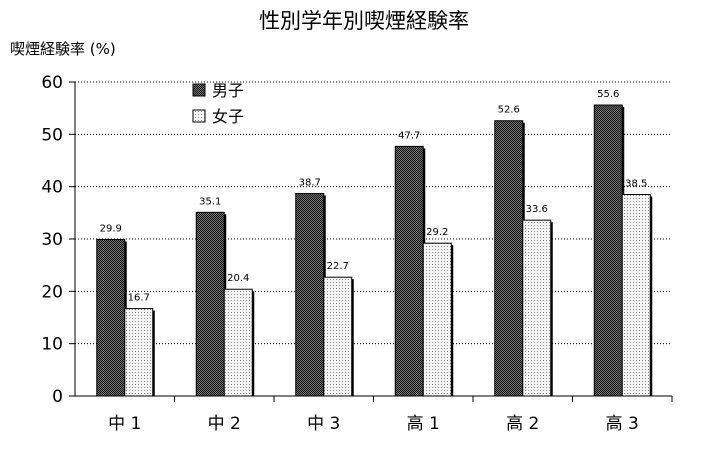  I want to click on legend-label: 男子, so click(228, 90).